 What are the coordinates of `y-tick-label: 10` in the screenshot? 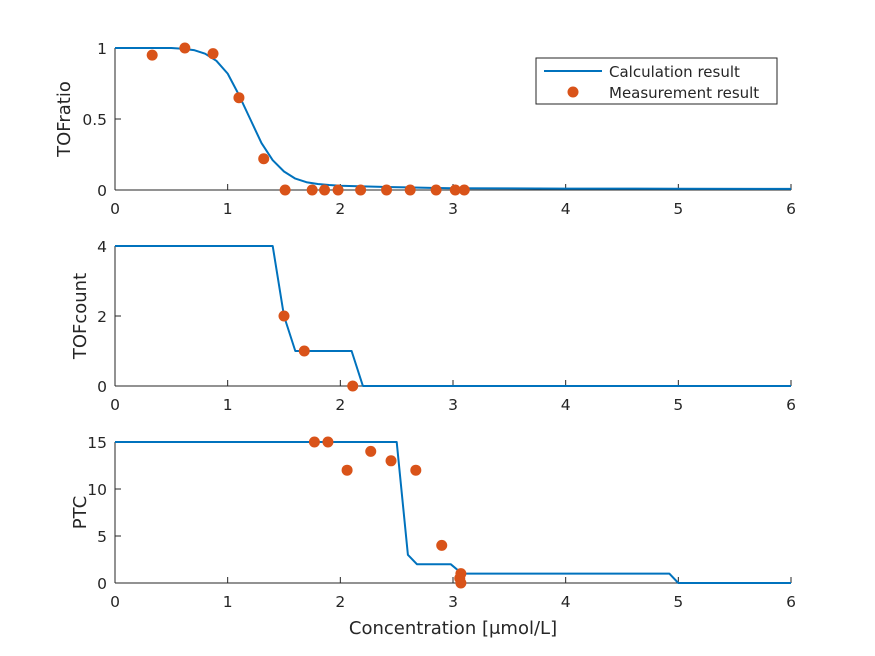 It's located at (97, 490).